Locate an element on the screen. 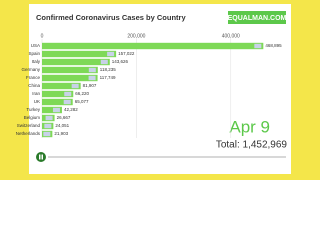 The image size is (320, 240). value-label: 66,220 is located at coordinates (82, 93).